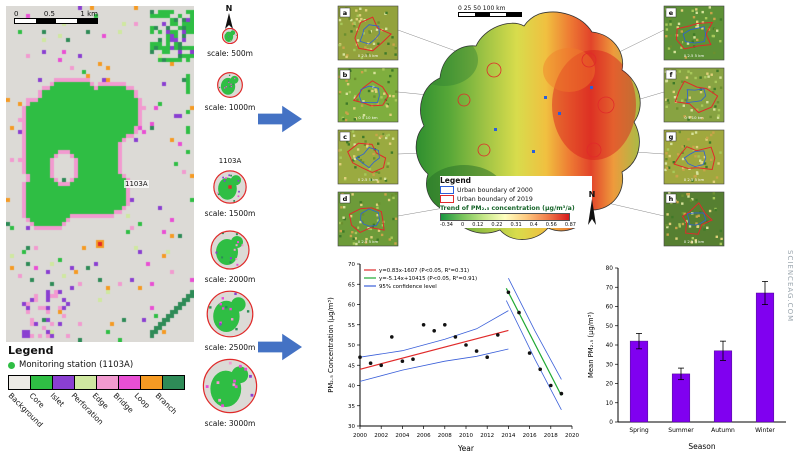  I want to click on region-north-arrow-icon, so click(592, 212).